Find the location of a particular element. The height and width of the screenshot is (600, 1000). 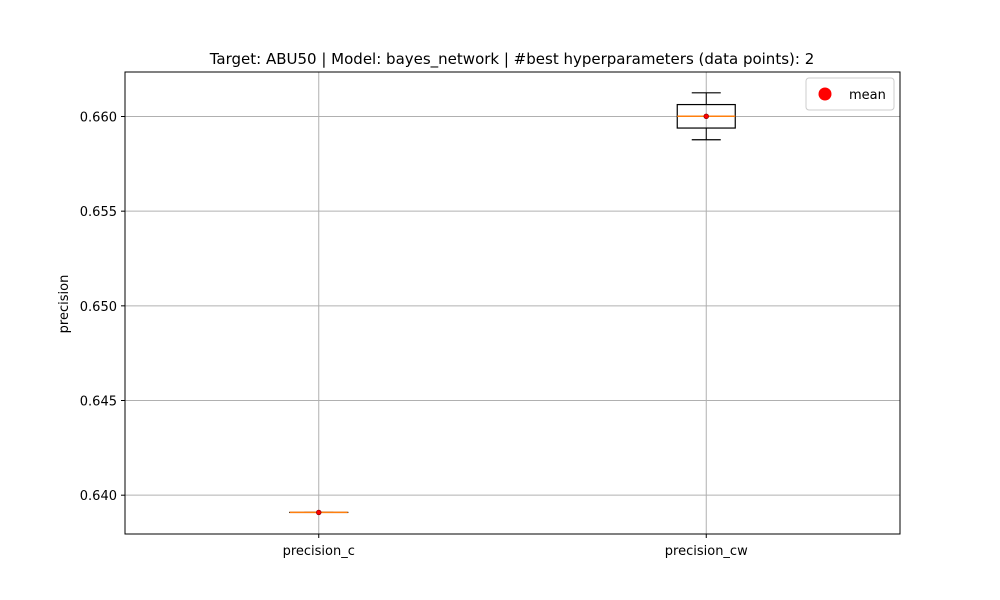

y-tick-label: 0.650 is located at coordinates (98, 307).